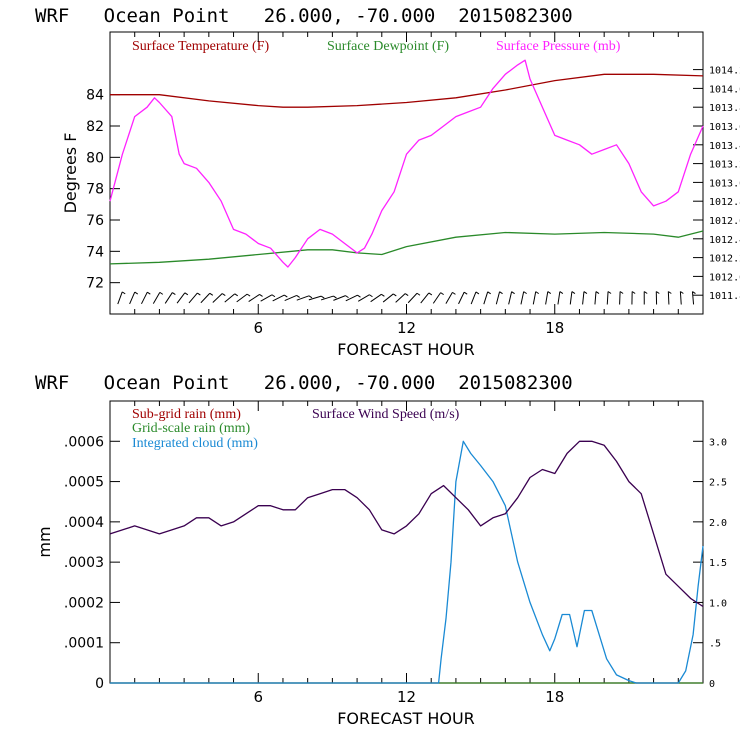 Image resolution: width=740 pixels, height=740 pixels. What do you see at coordinates (258, 328) in the screenshot?
I see `x-tick-label: 6` at bounding box center [258, 328].